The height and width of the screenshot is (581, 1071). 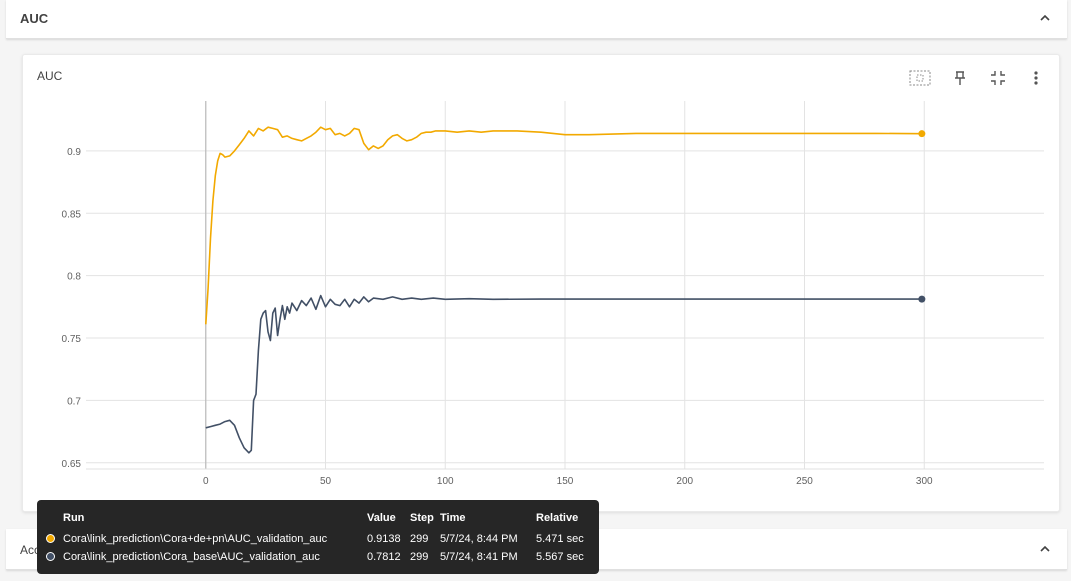 What do you see at coordinates (560, 539) in the screenshot?
I see `tooltip-relative: 5.471 sec` at bounding box center [560, 539].